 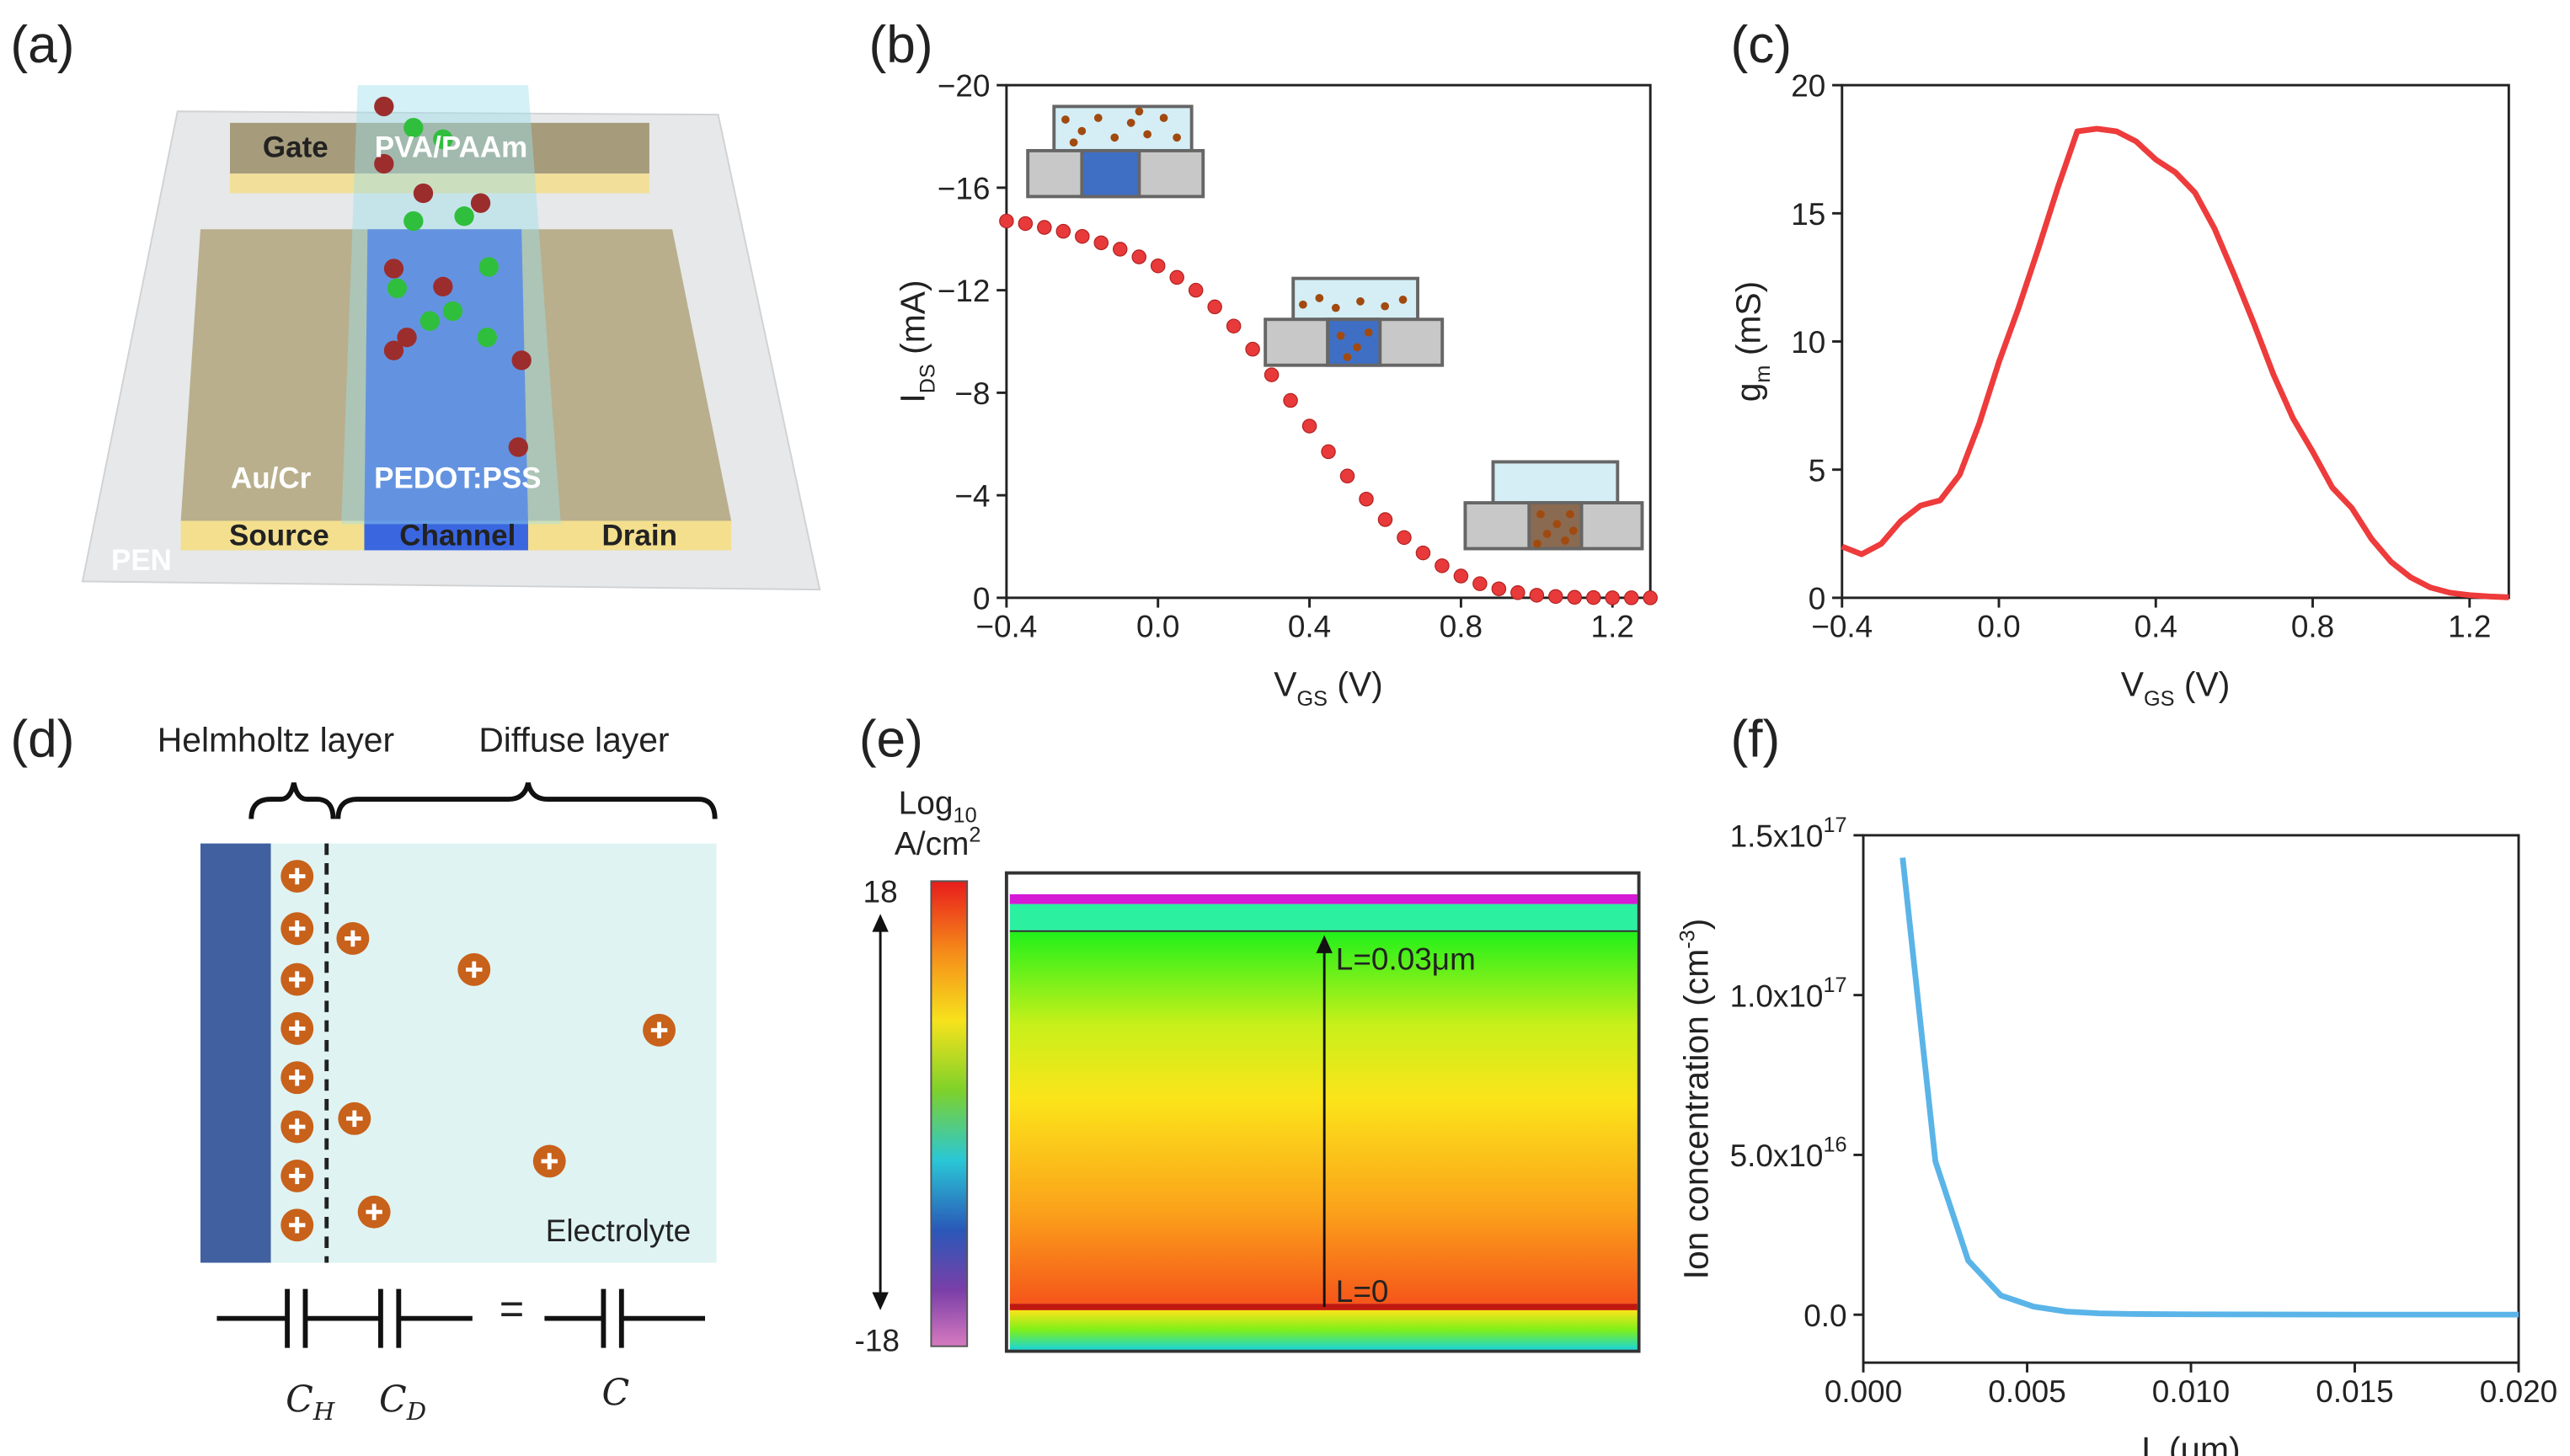 What do you see at coordinates (296, 147) in the screenshot?
I see `label: Gate` at bounding box center [296, 147].